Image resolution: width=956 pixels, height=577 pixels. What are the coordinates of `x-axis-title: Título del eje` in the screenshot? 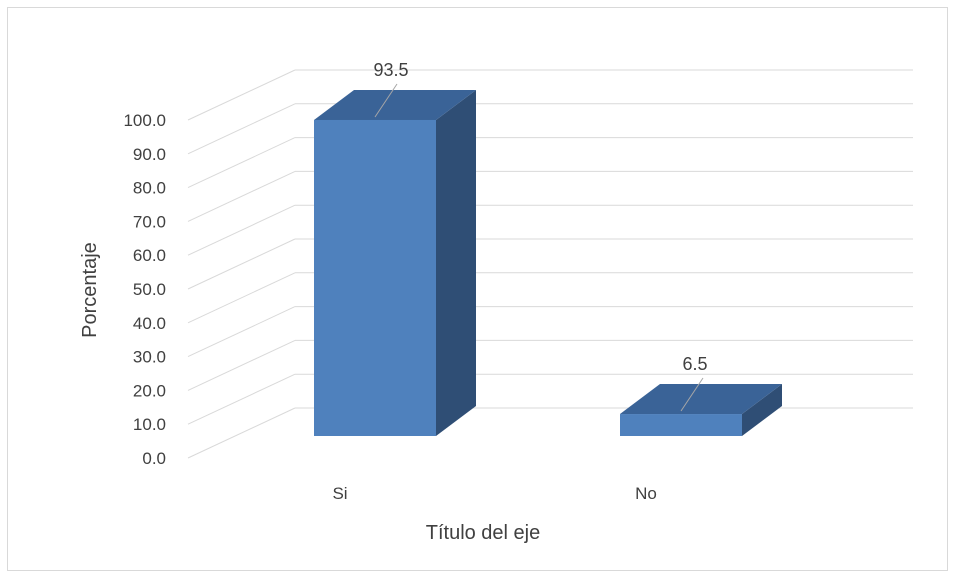 It's located at (483, 533).